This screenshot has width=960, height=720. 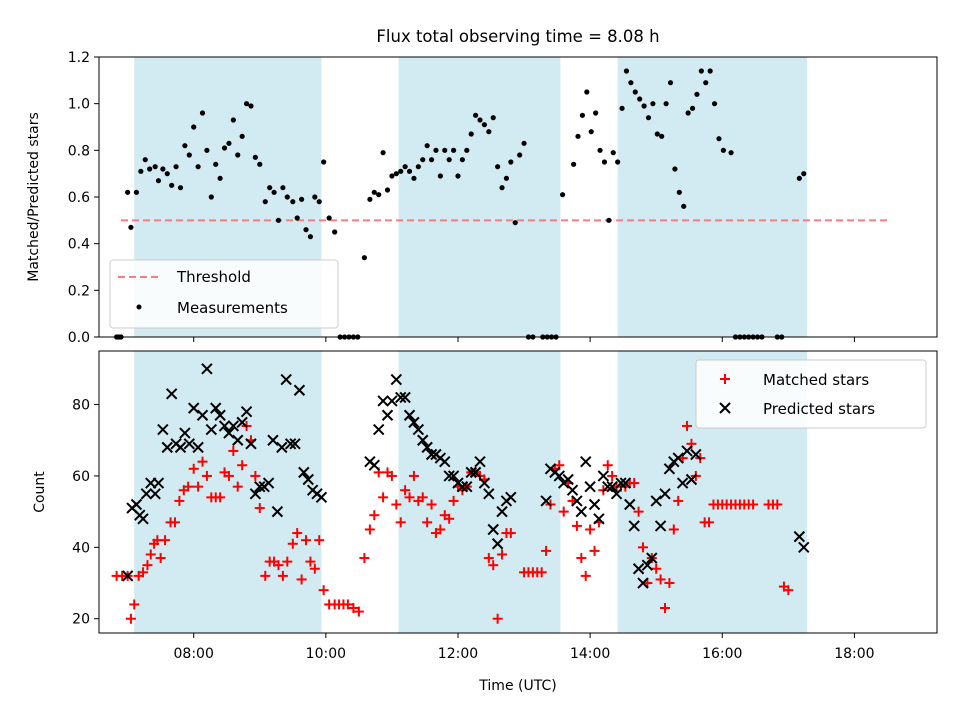 I want to click on legend-matched-label: Matched stars, so click(x=816, y=380).